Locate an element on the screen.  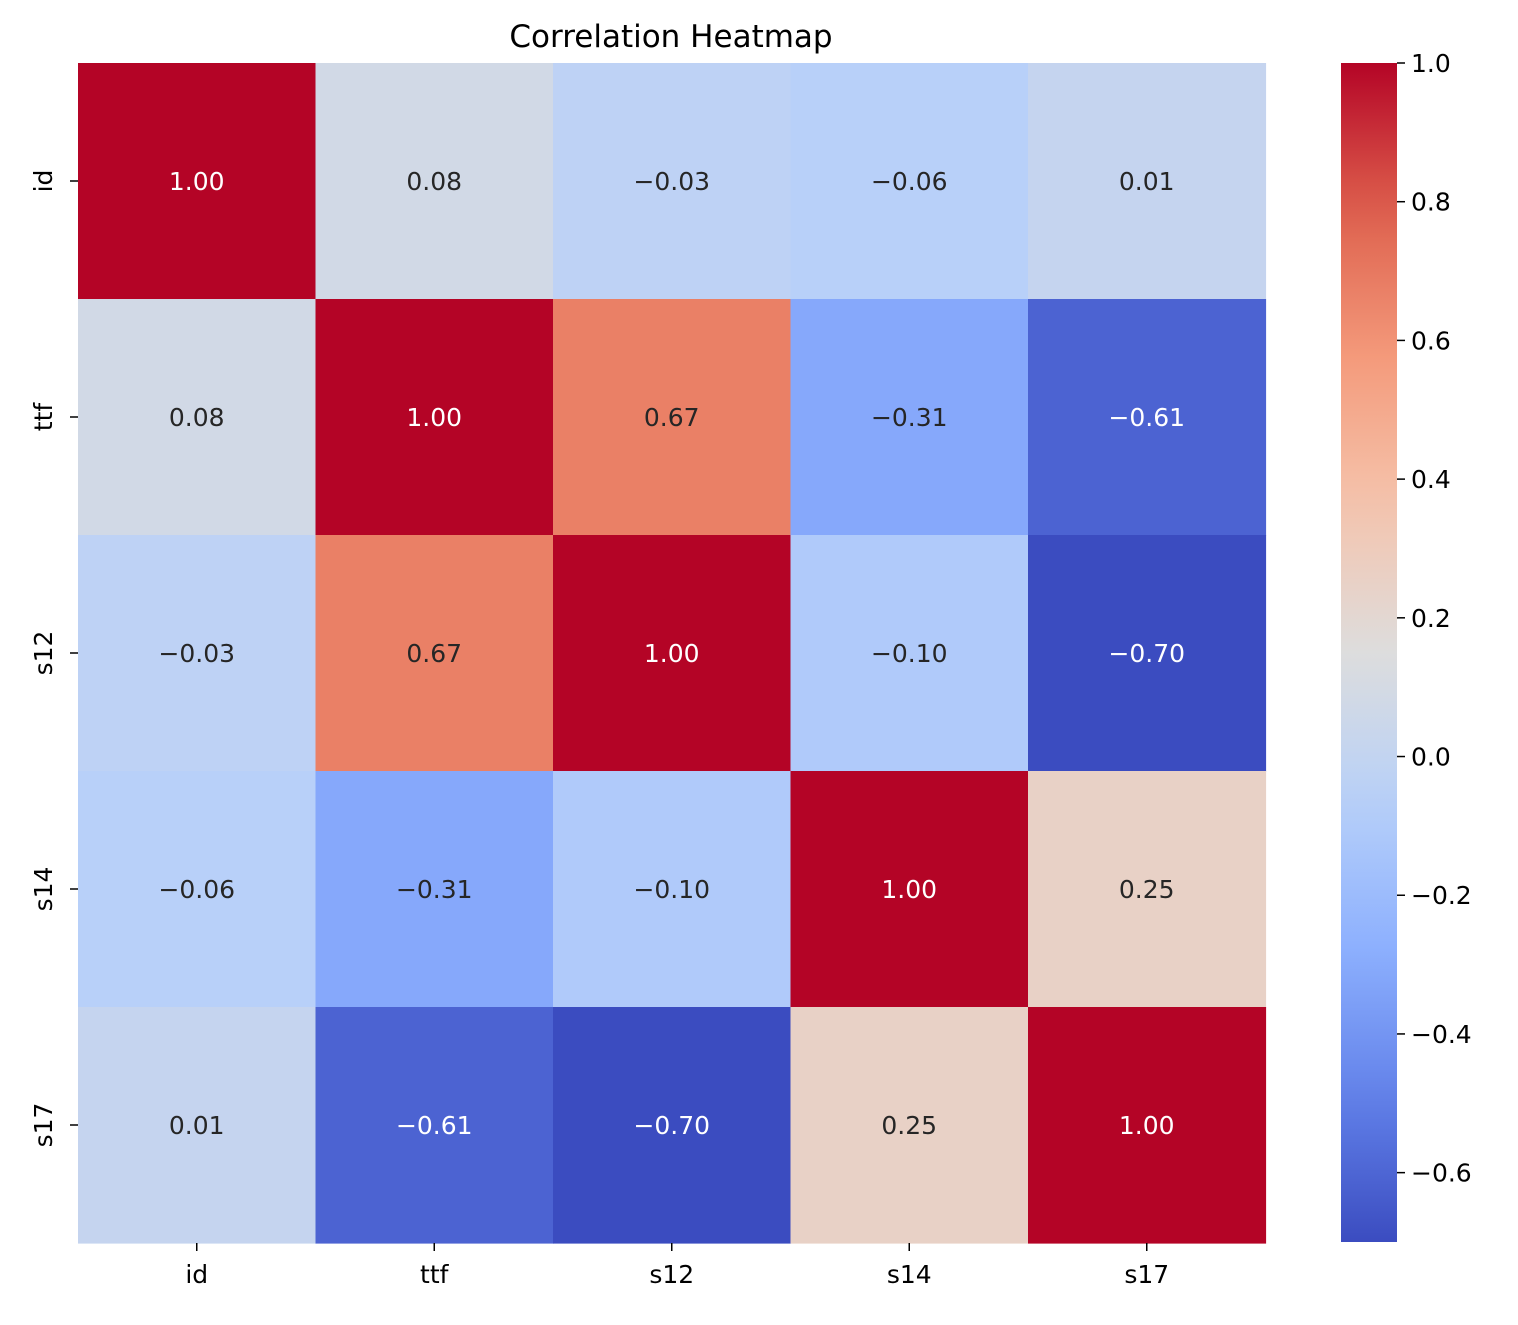
cell-annotation-4-4: 1.00 is located at coordinates (1147, 1125).